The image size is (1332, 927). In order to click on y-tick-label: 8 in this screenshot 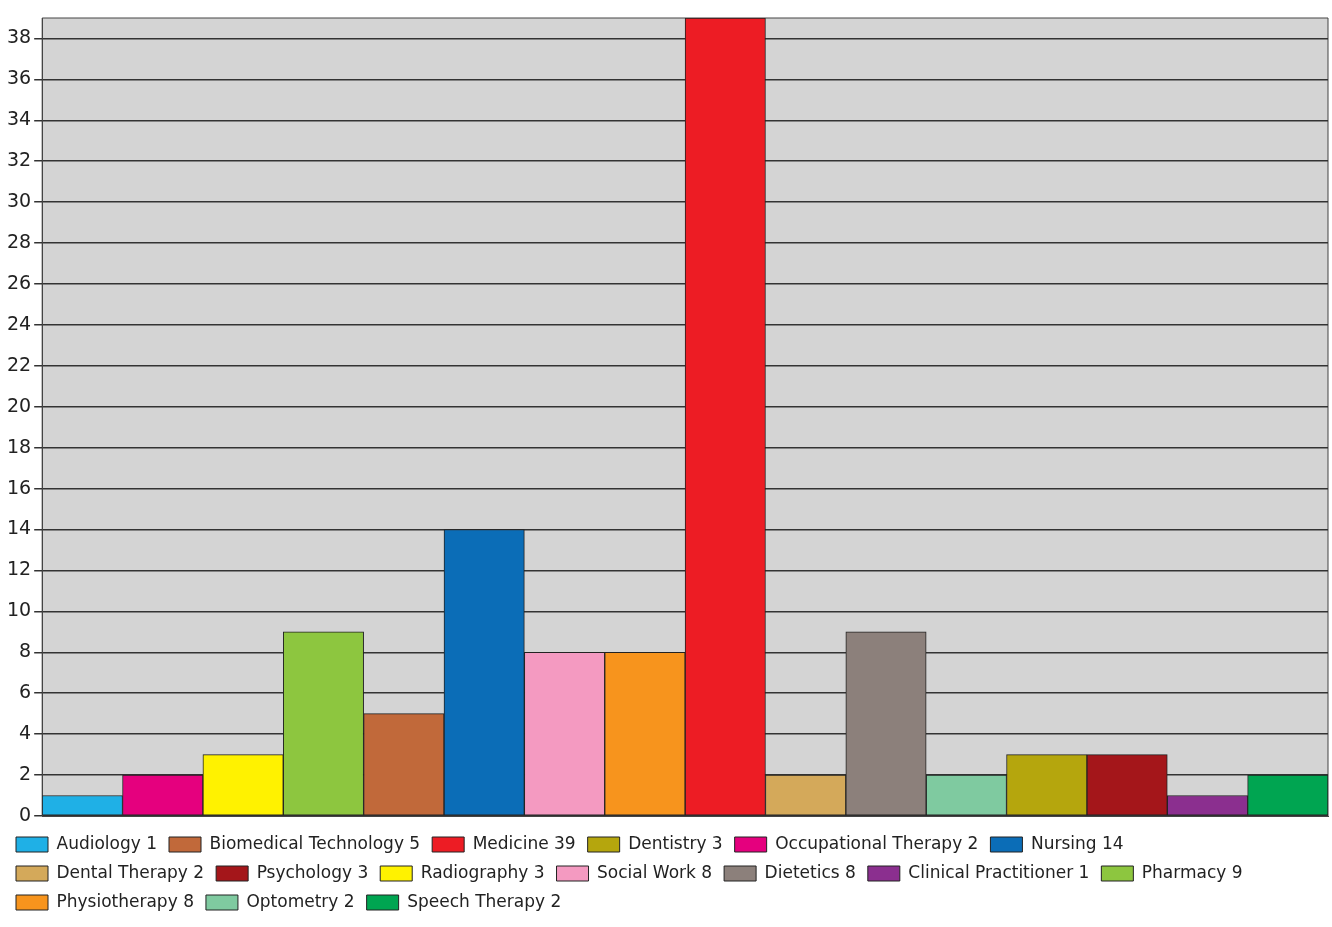, I will do `click(25, 650)`.